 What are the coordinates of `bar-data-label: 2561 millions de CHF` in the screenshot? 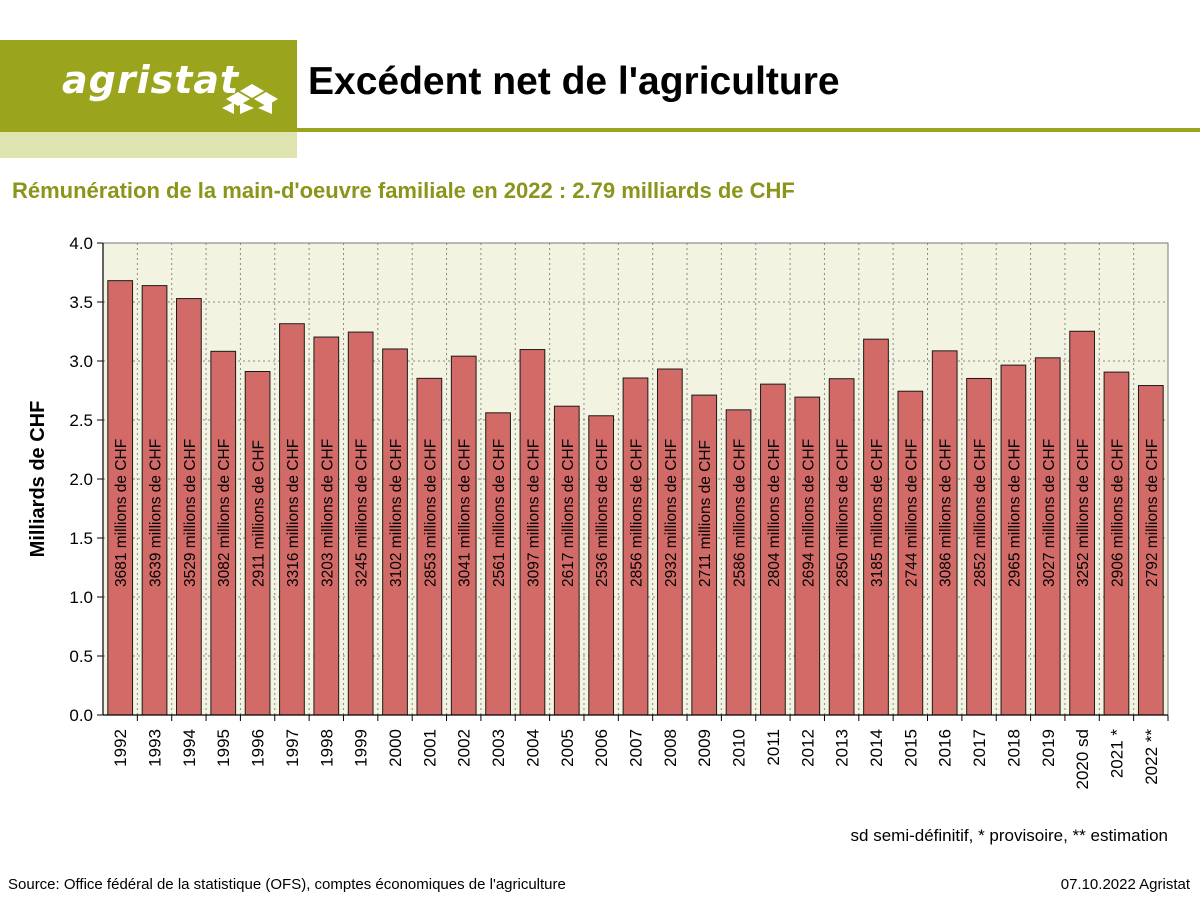 It's located at (499, 513).